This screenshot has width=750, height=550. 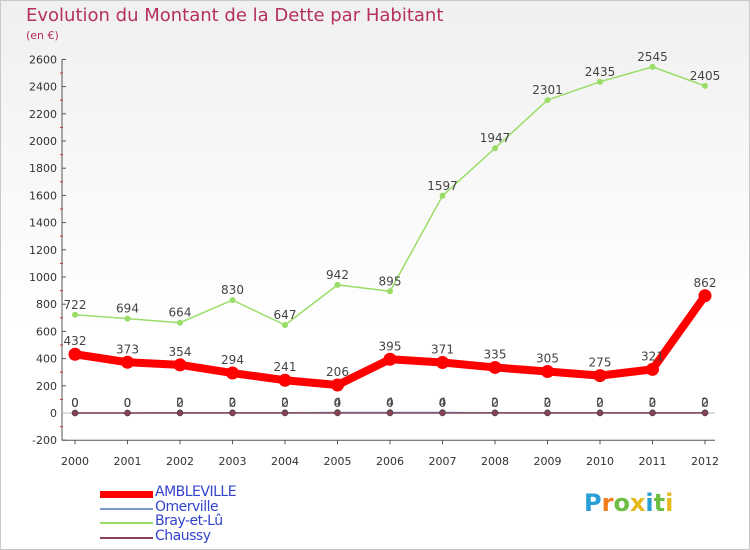 What do you see at coordinates (637, 503) in the screenshot?
I see `logo-letter: x` at bounding box center [637, 503].